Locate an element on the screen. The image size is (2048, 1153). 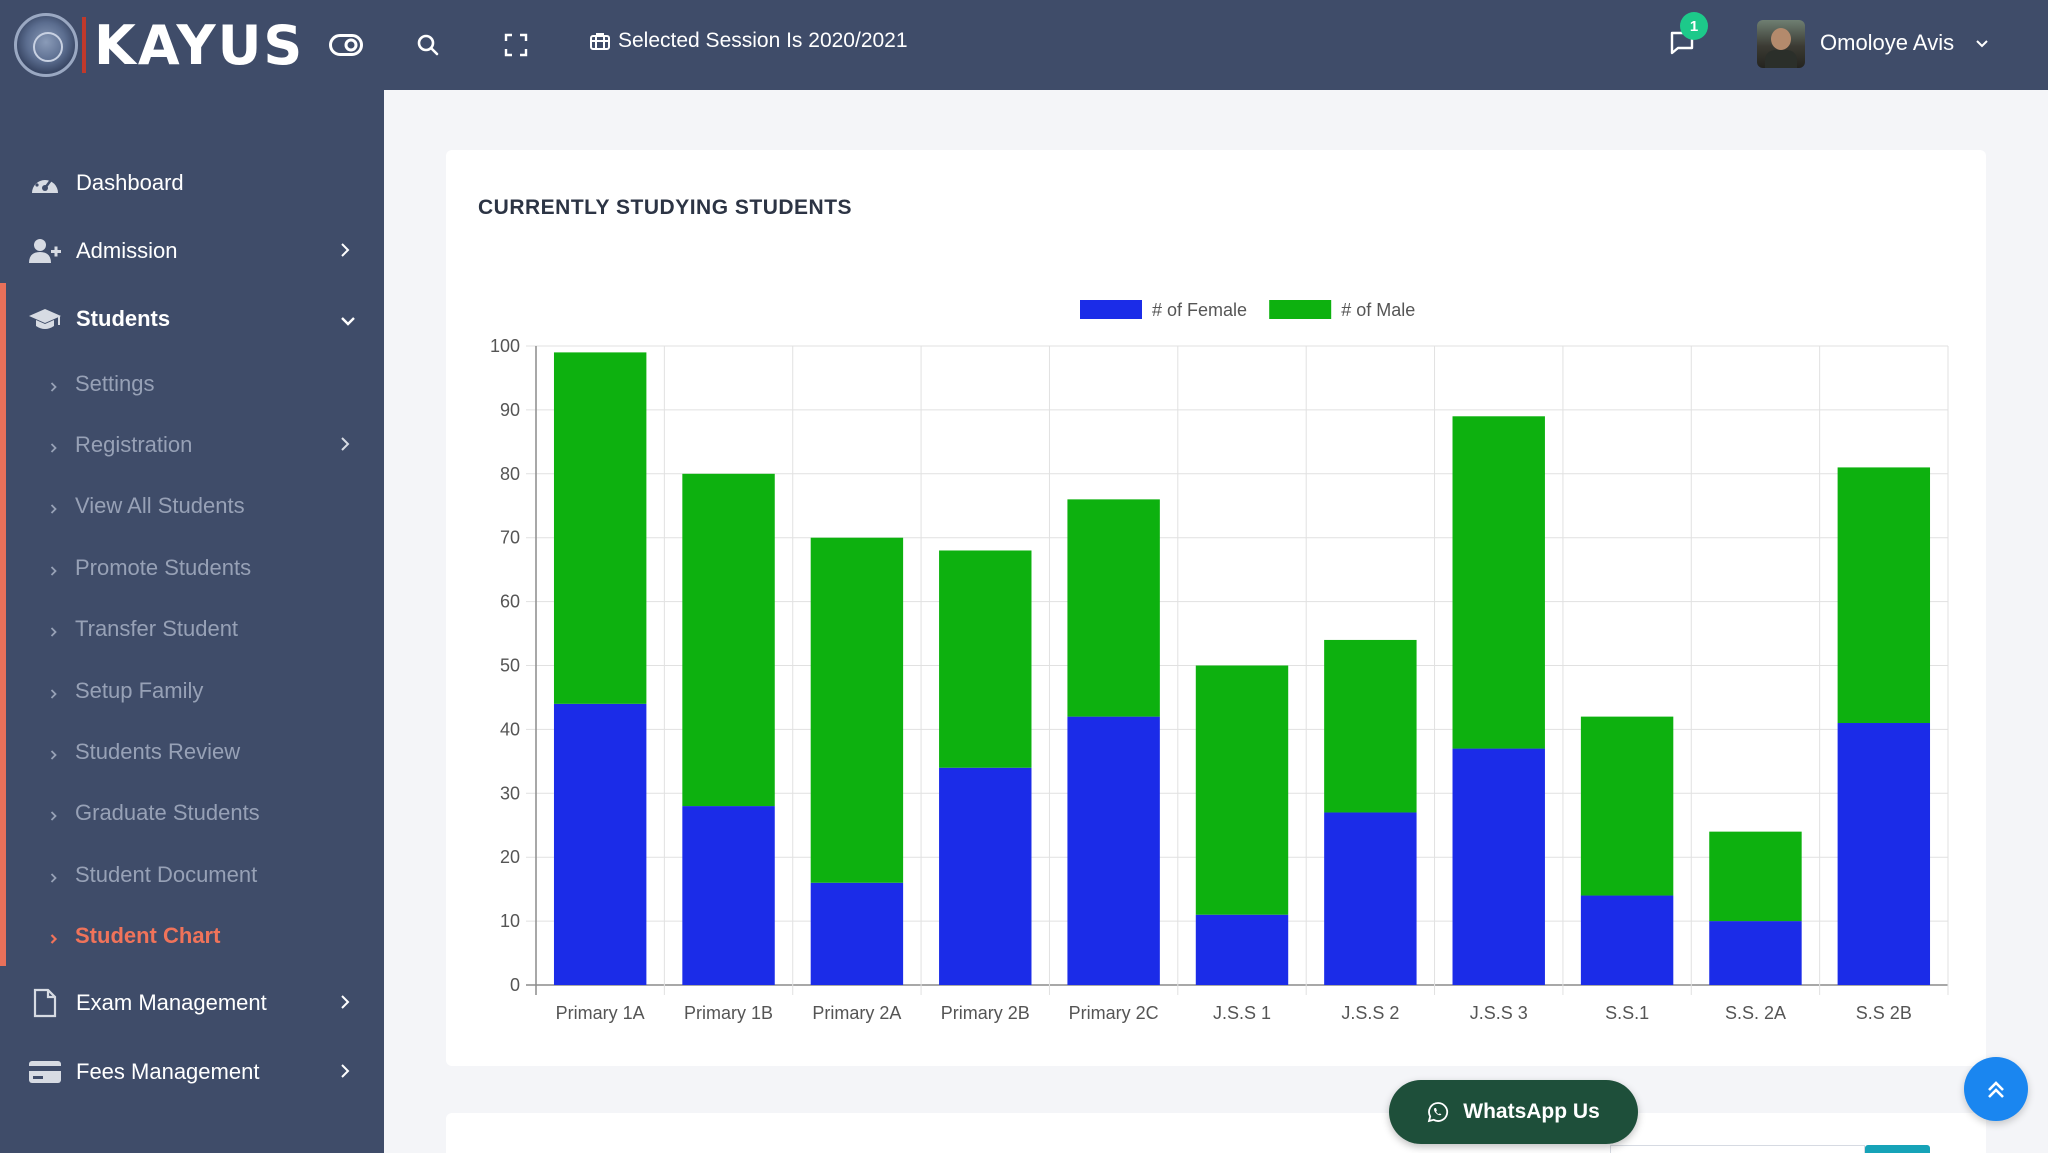
user-name: Omoloye Avis is located at coordinates (1887, 42).